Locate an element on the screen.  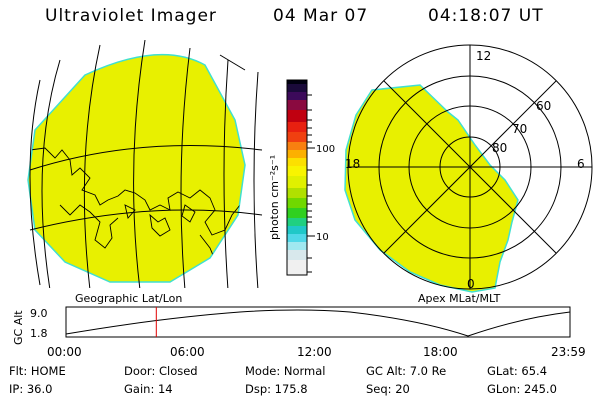
altitude-ymin: 1.8 is located at coordinates (39, 333).